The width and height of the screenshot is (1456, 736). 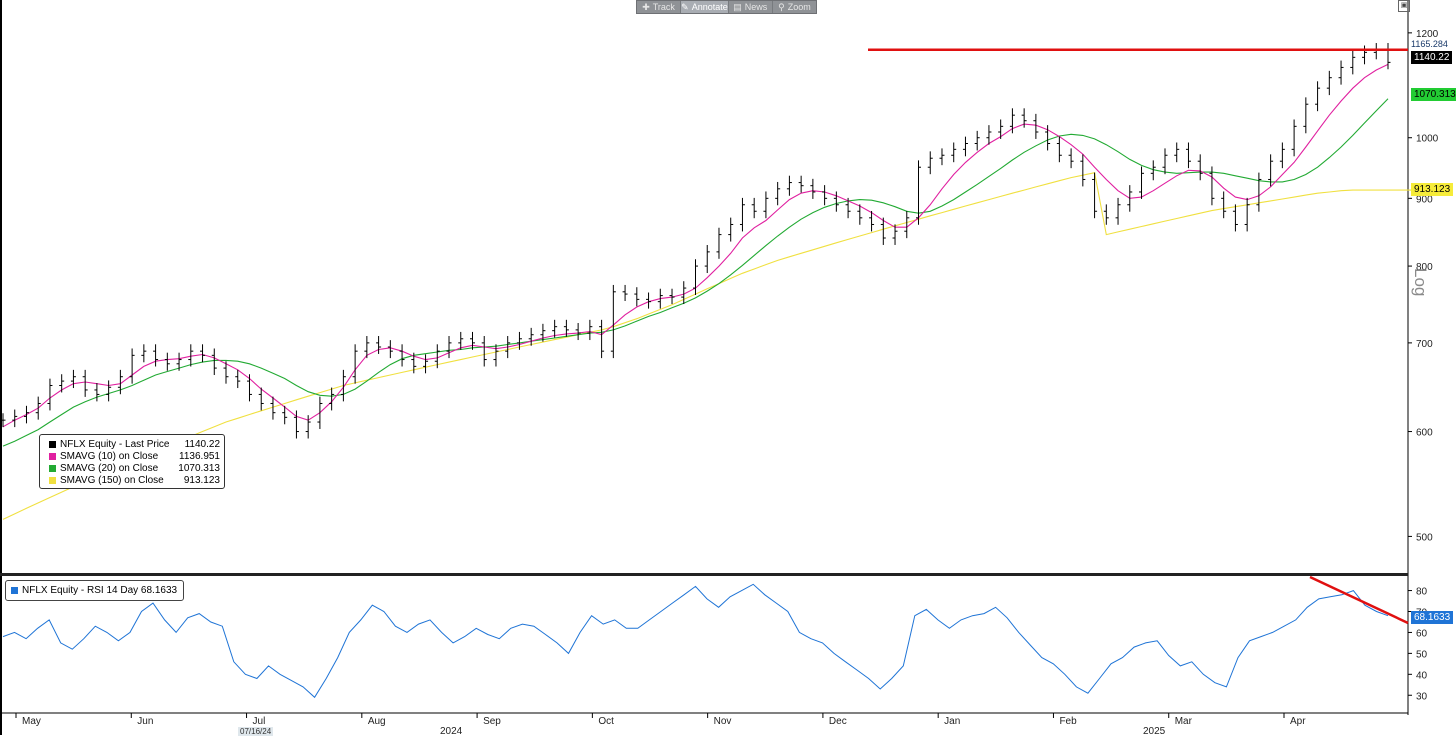 What do you see at coordinates (1422, 696) in the screenshot?
I see `rsi-ytick-label: 30` at bounding box center [1422, 696].